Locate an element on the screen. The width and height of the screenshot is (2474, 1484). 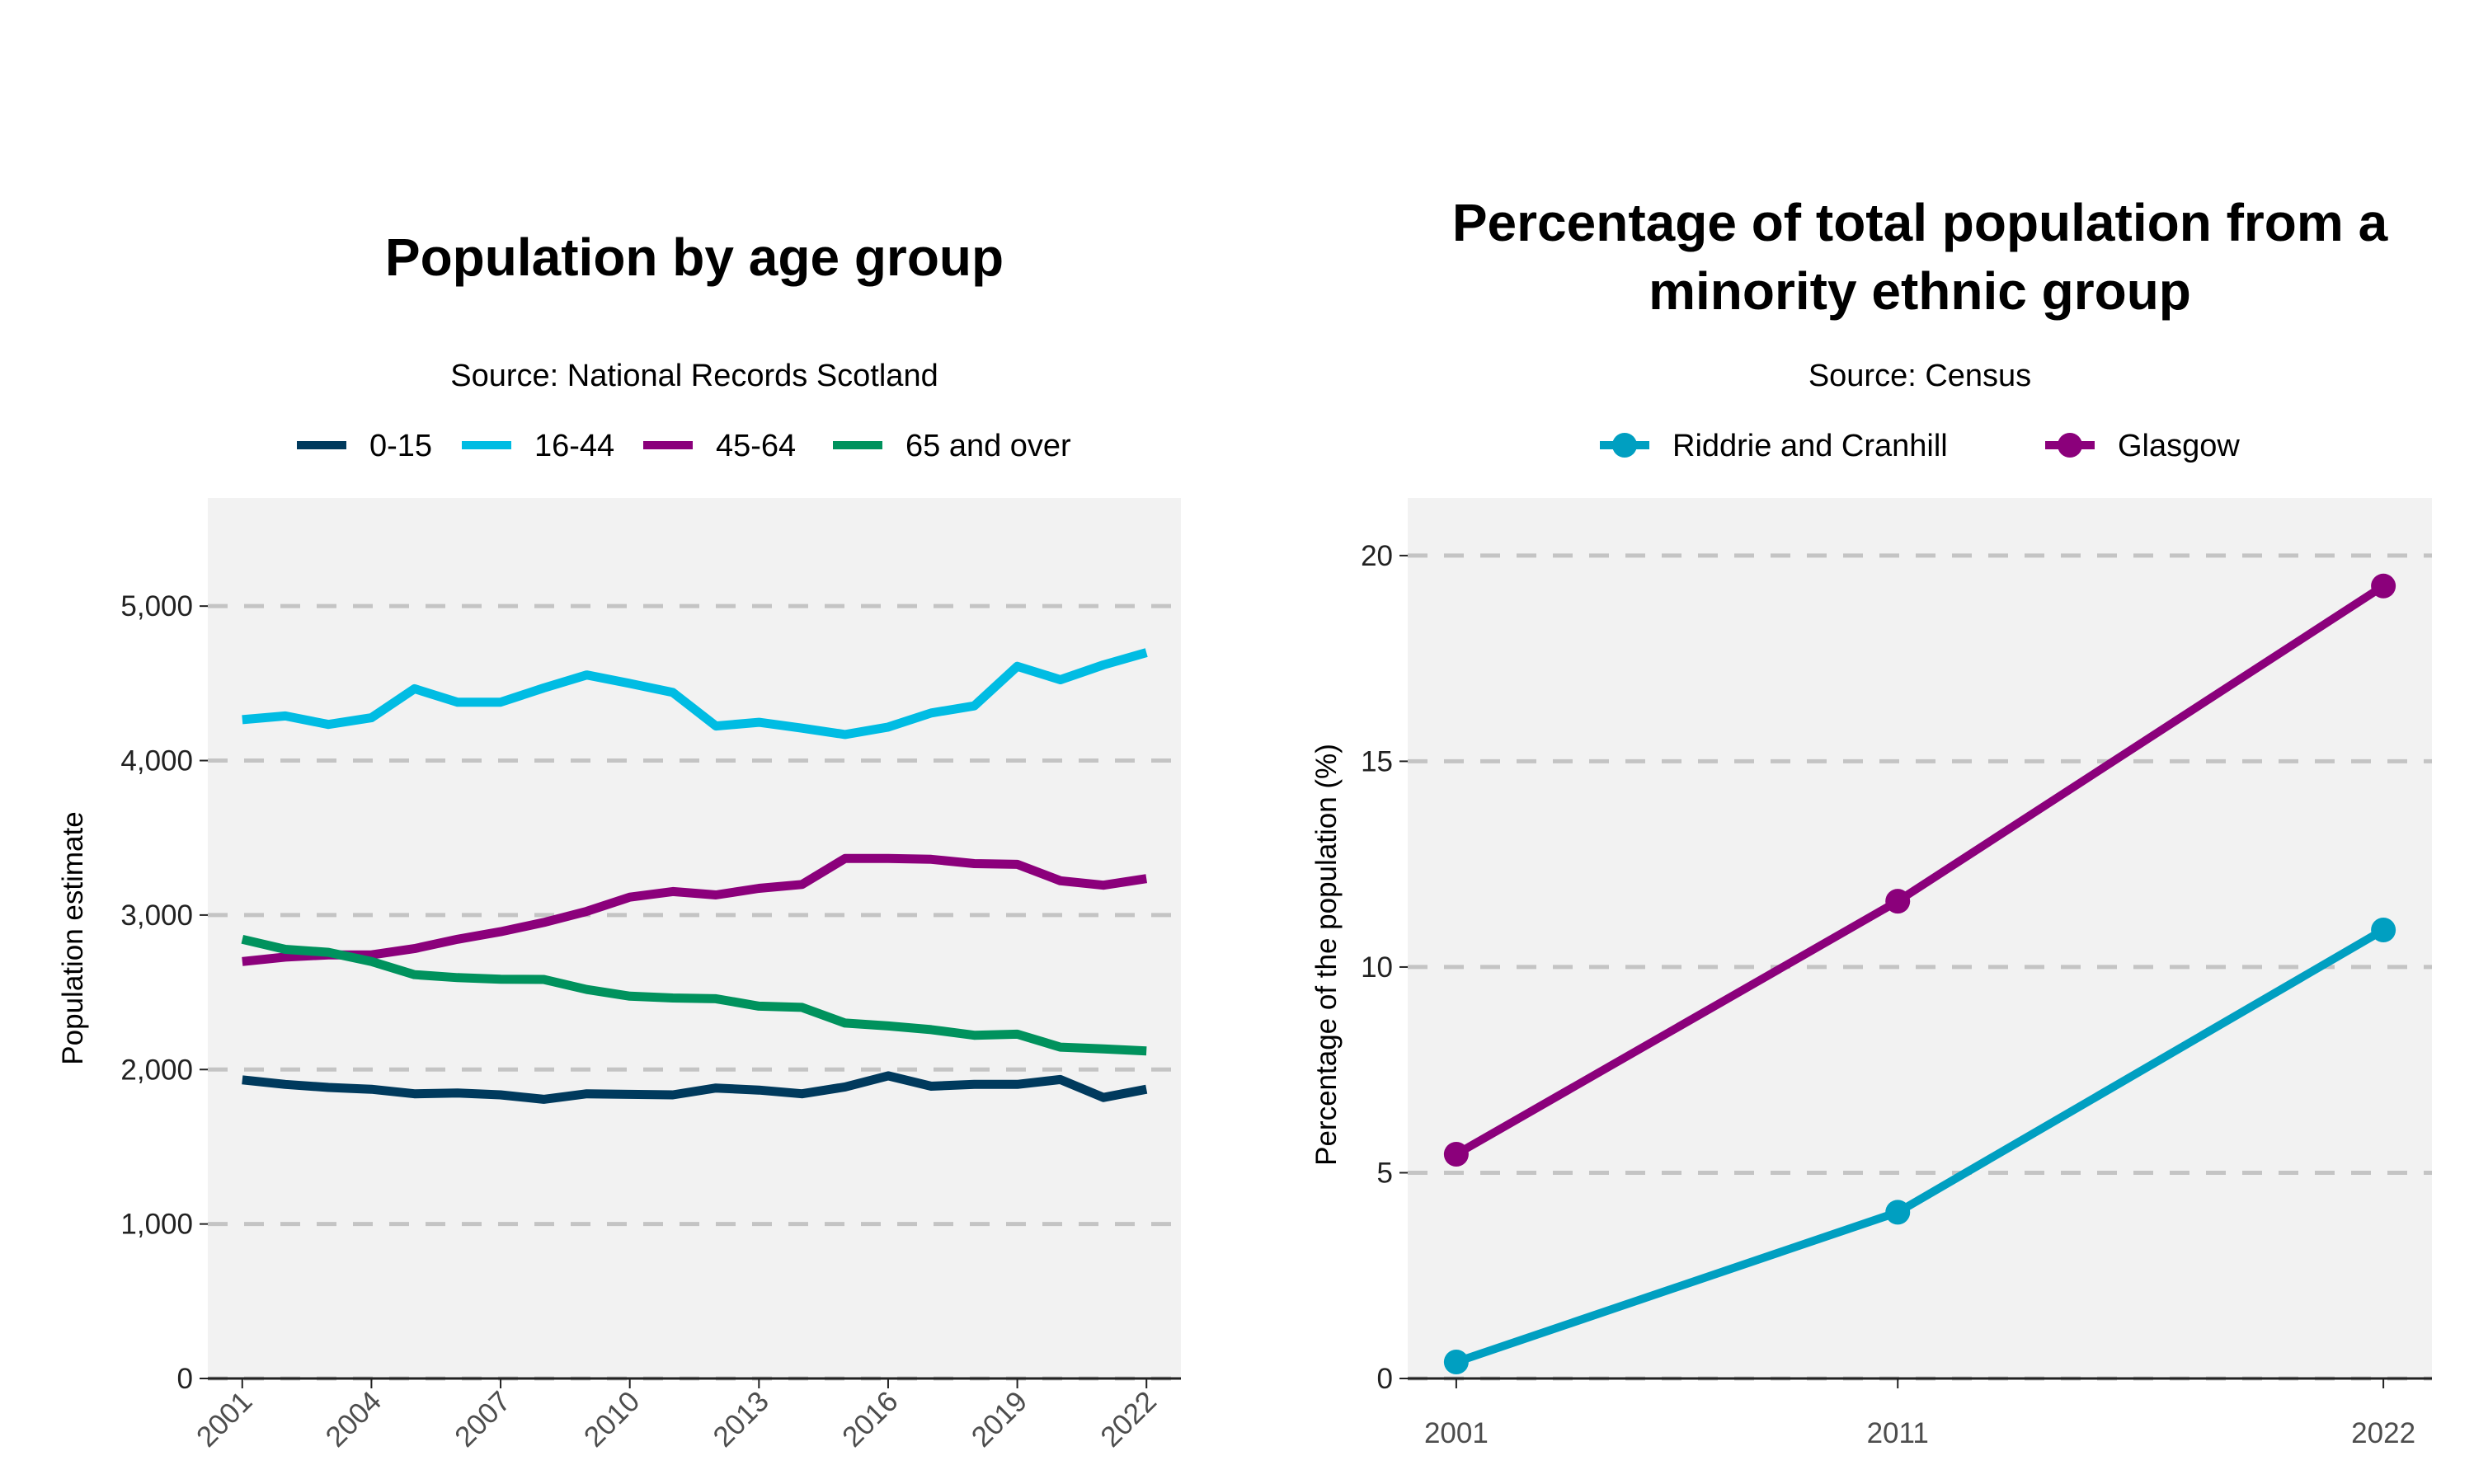
legend-label: 65 and over is located at coordinates (988, 446).